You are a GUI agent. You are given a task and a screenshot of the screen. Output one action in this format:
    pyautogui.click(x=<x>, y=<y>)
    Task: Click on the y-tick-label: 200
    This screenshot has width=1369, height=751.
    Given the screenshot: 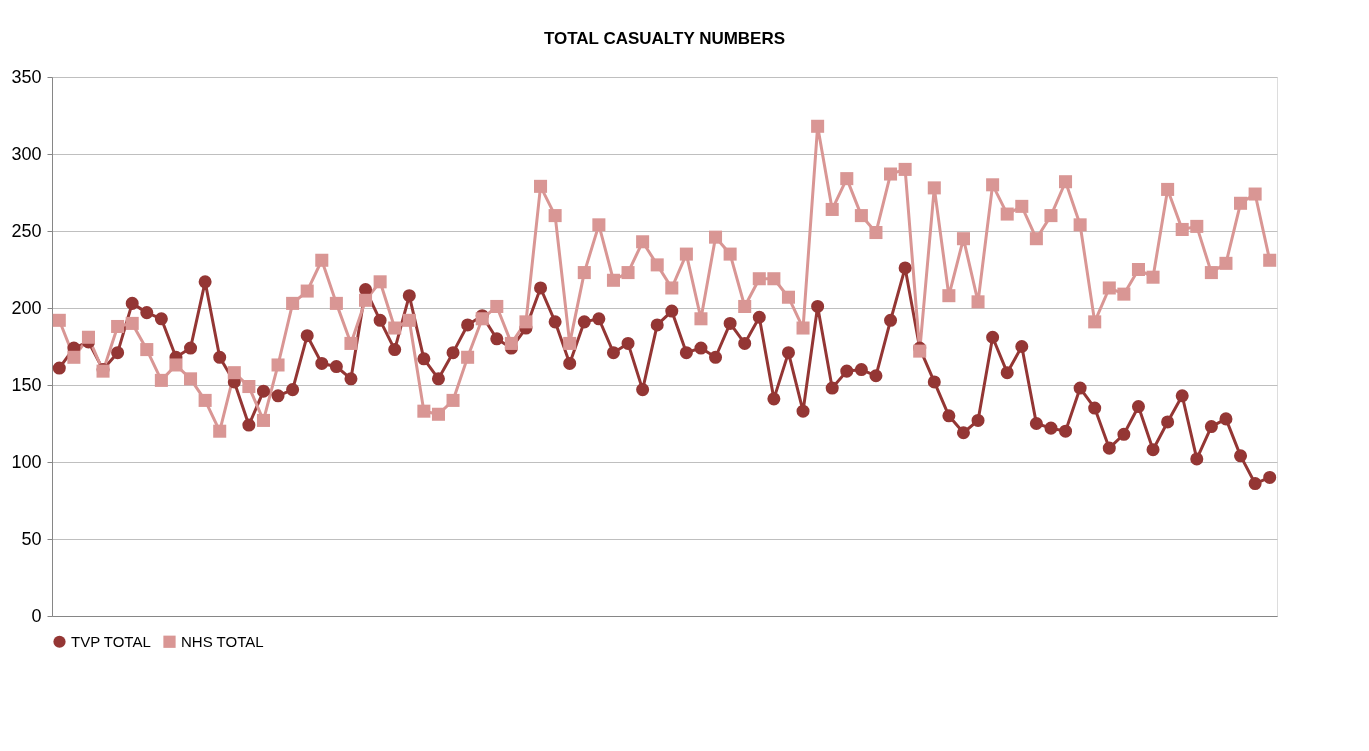 What is the action you would take?
    pyautogui.click(x=26, y=307)
    